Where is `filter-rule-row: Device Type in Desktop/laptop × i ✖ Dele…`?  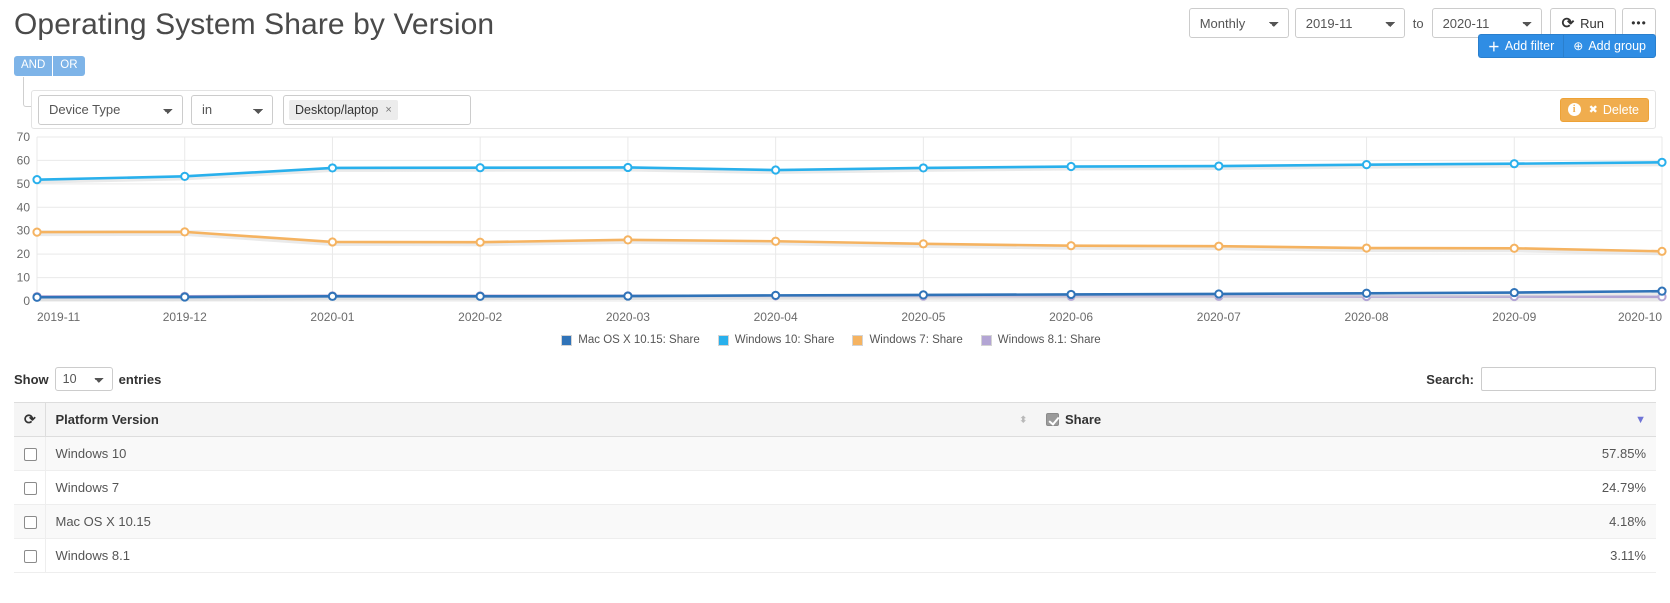
filter-rule-row: Device Type in Desktop/laptop × i ✖ Dele… is located at coordinates (843, 109).